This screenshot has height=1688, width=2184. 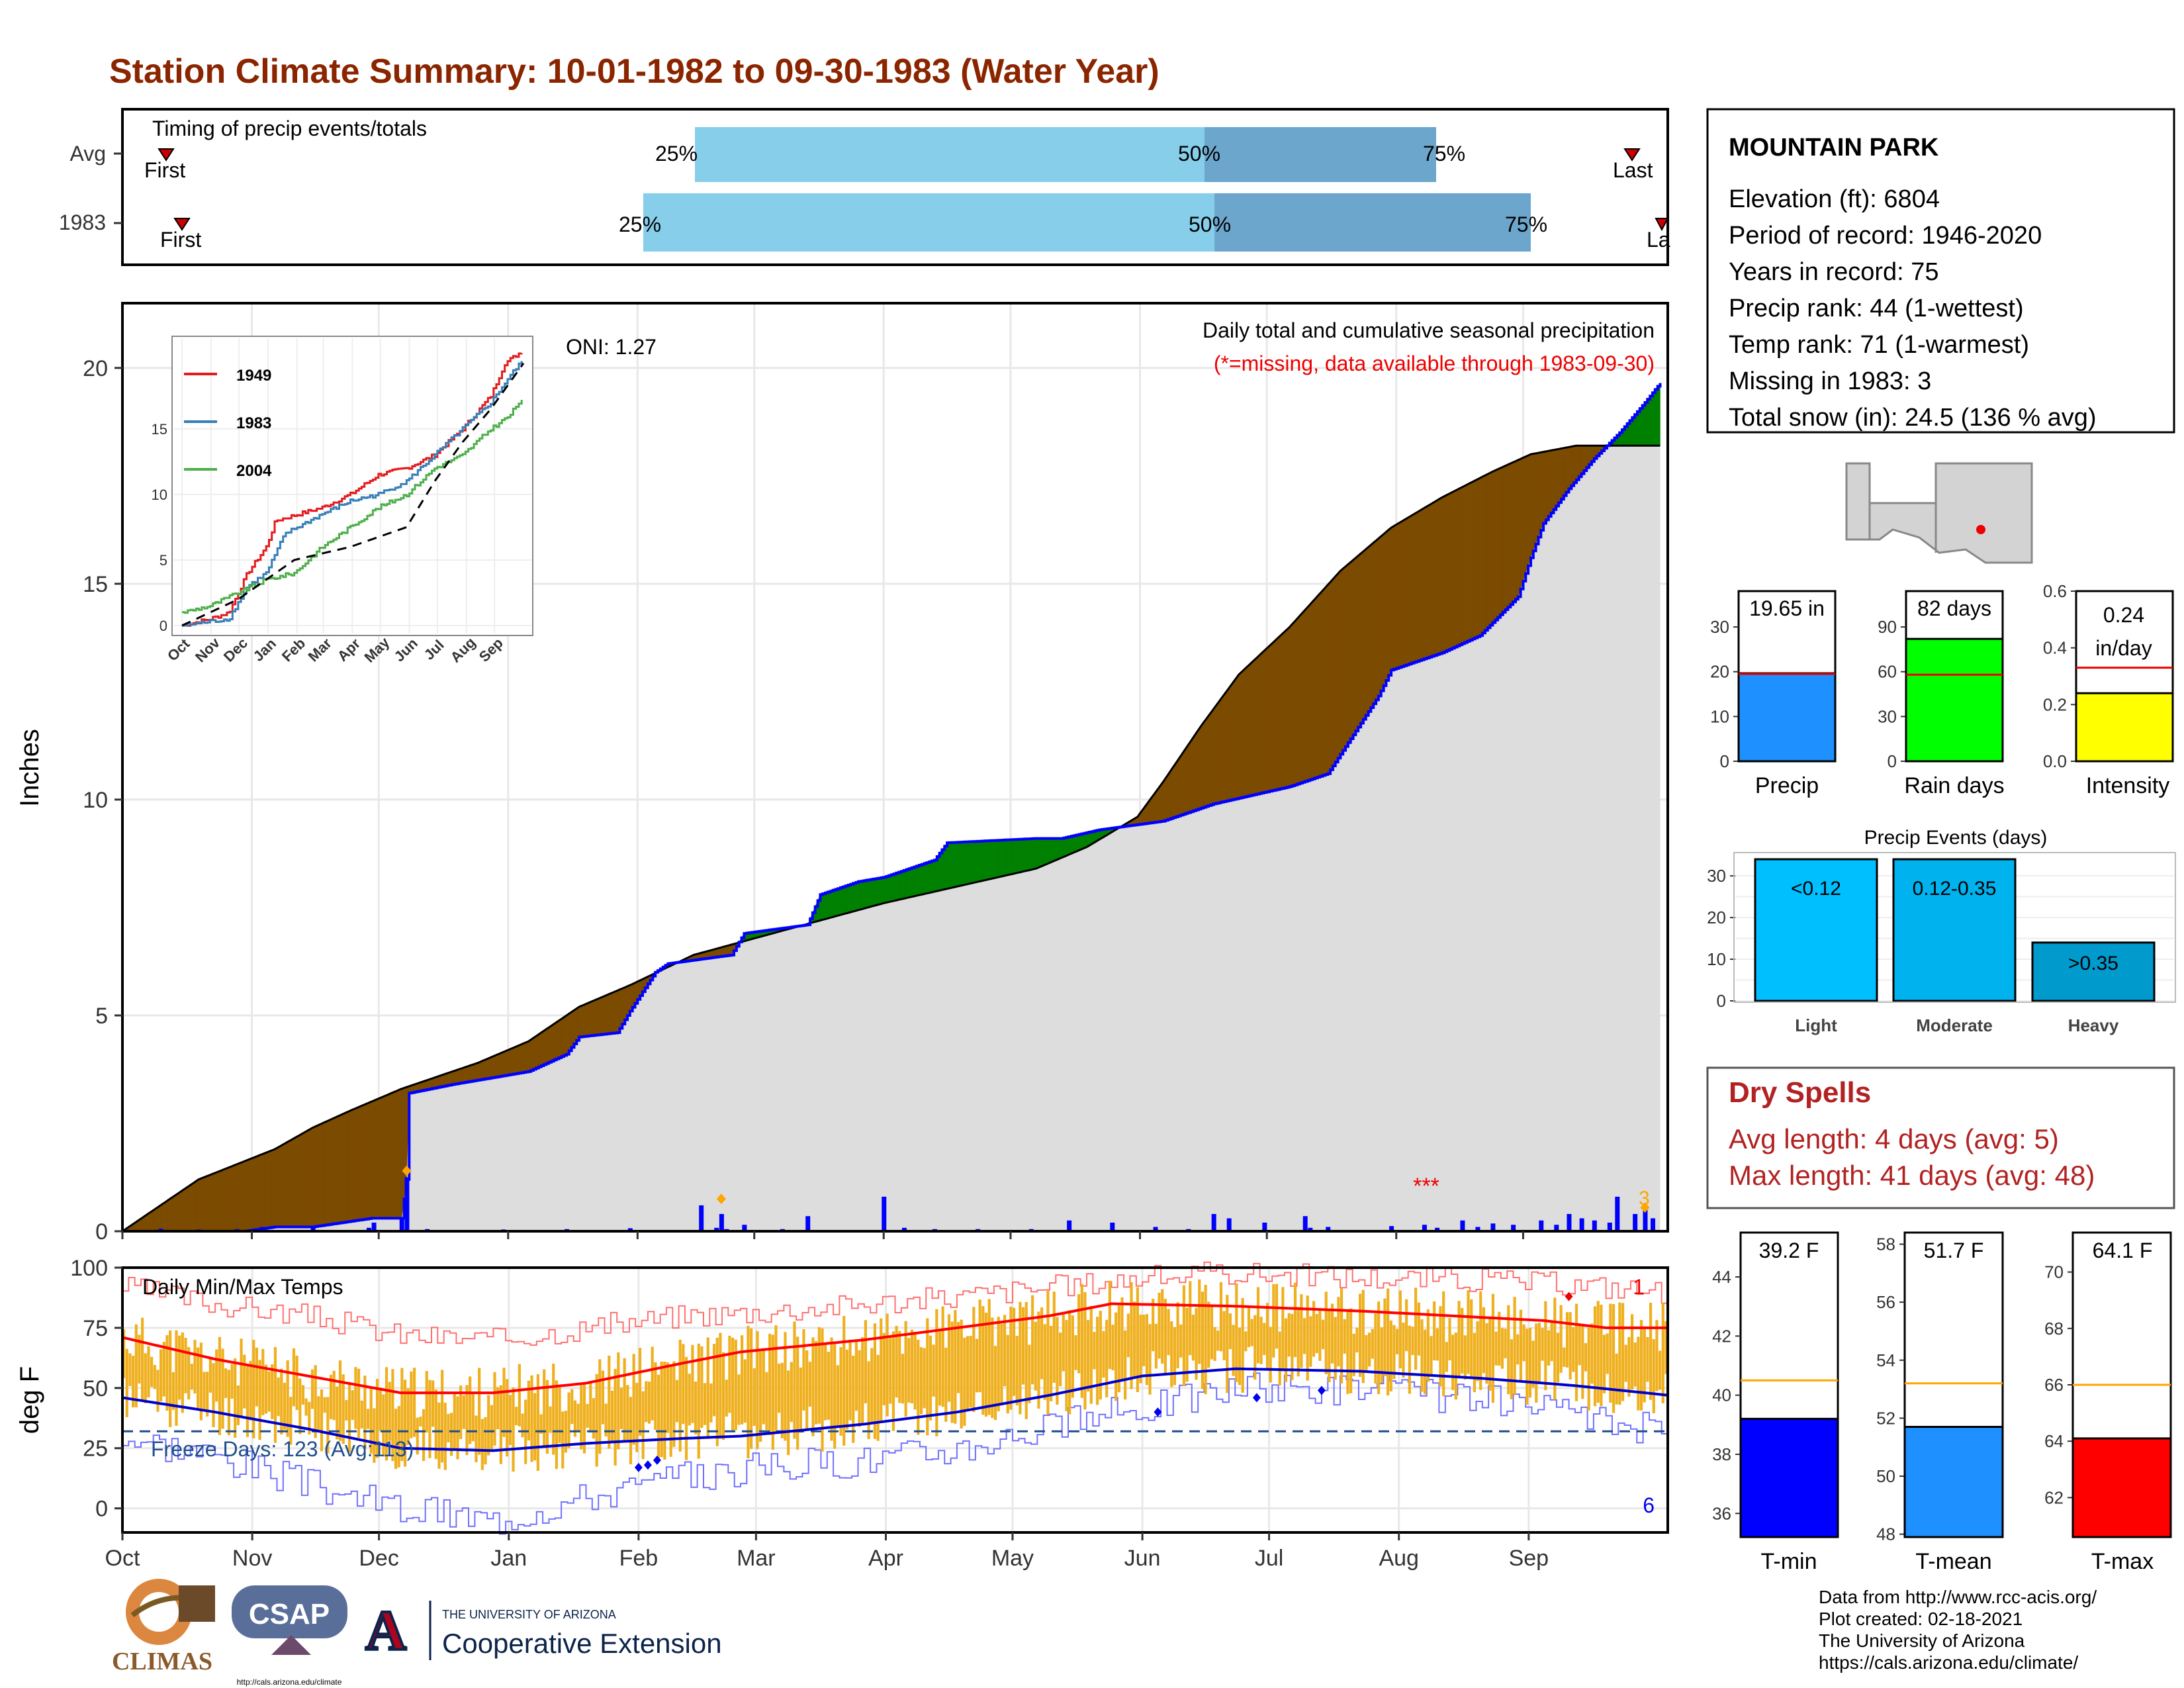 What do you see at coordinates (95, 584) in the screenshot?
I see `main-y-tick-label: 15` at bounding box center [95, 584].